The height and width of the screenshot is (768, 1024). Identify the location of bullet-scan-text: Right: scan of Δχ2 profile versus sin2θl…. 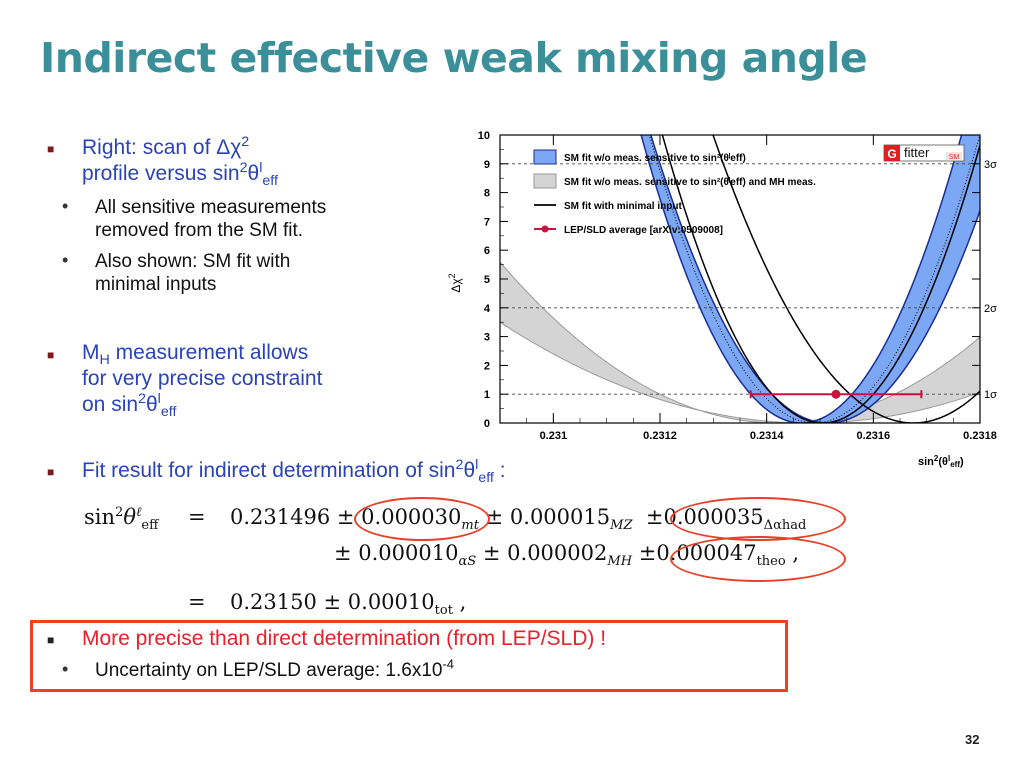
(180, 162).